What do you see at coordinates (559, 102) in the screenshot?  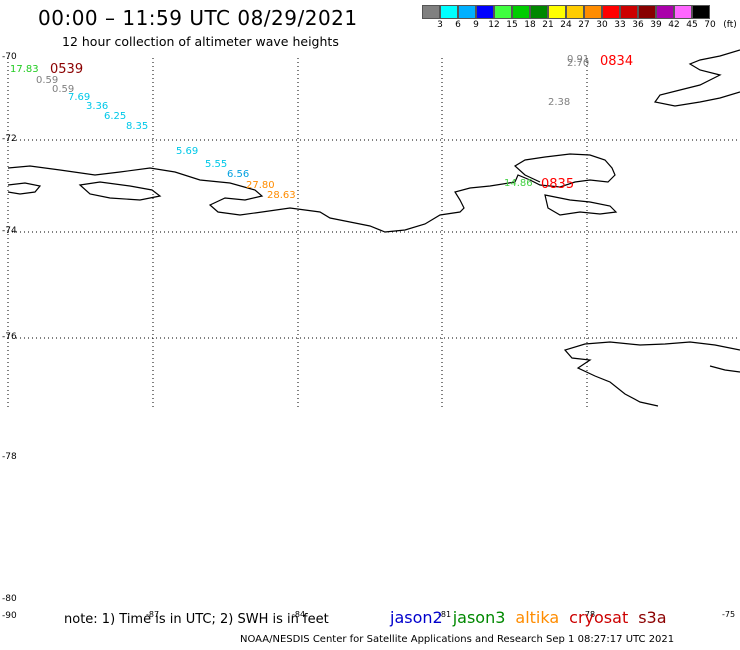 I see `wave-height-label: 2.38` at bounding box center [559, 102].